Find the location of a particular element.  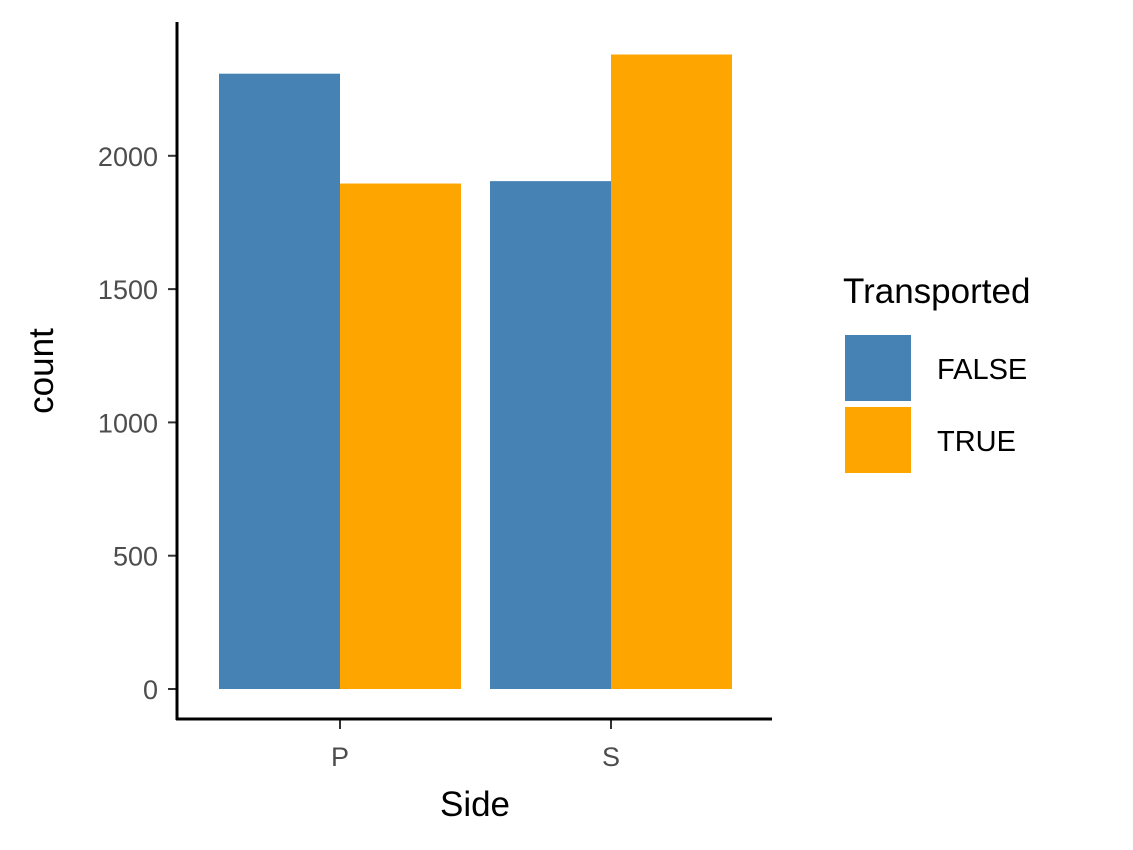

bar-s-false is located at coordinates (550, 435).